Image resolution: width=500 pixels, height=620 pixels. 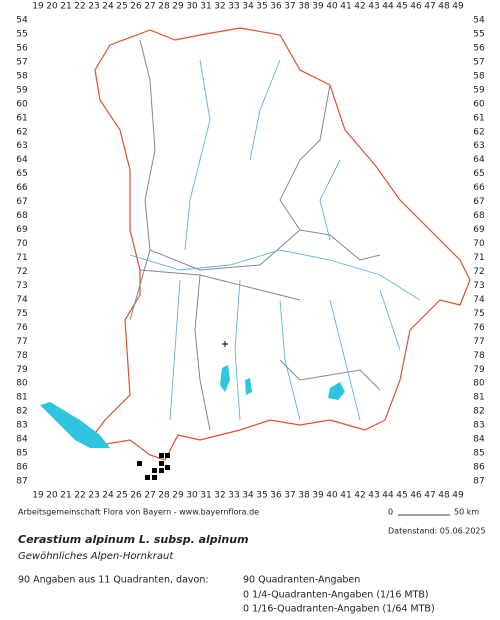 I want to click on row-label-left: 86, so click(x=22, y=468).